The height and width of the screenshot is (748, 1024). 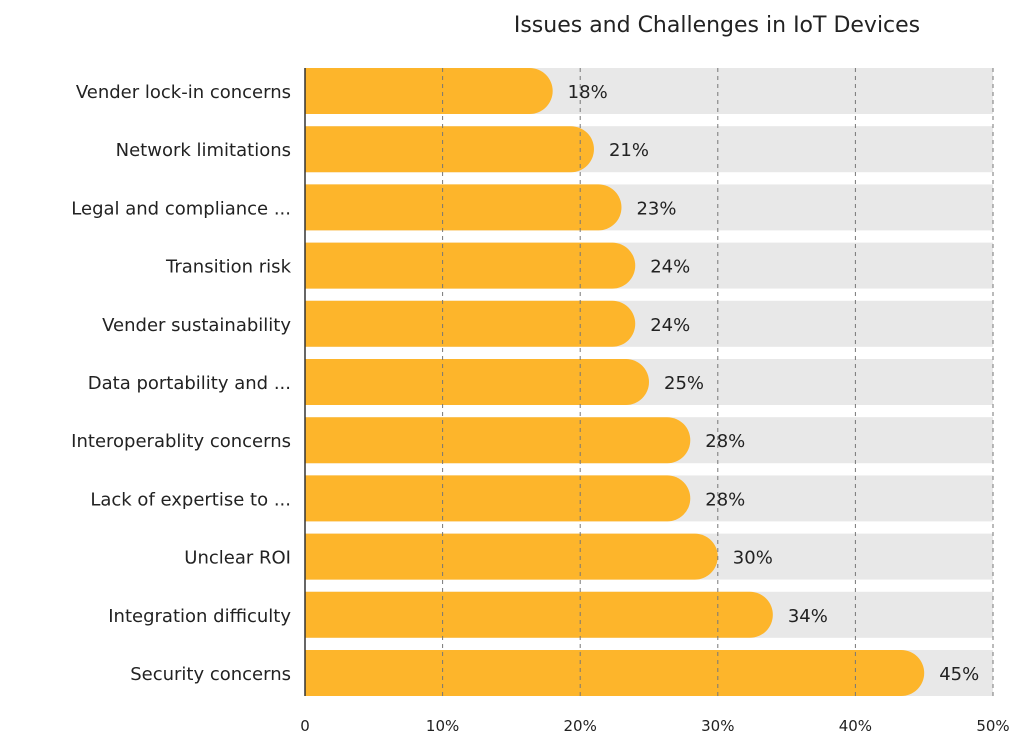 I want to click on category-label: Vender sustainability, so click(x=196, y=325).